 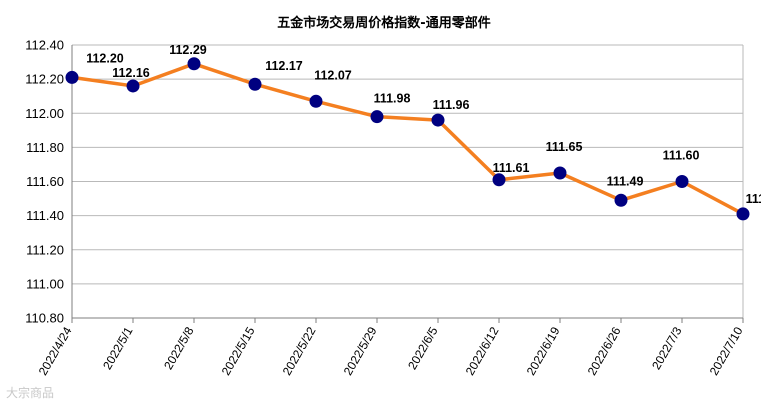 What do you see at coordinates (681, 156) in the screenshot?
I see `data-label: 111.60` at bounding box center [681, 156].